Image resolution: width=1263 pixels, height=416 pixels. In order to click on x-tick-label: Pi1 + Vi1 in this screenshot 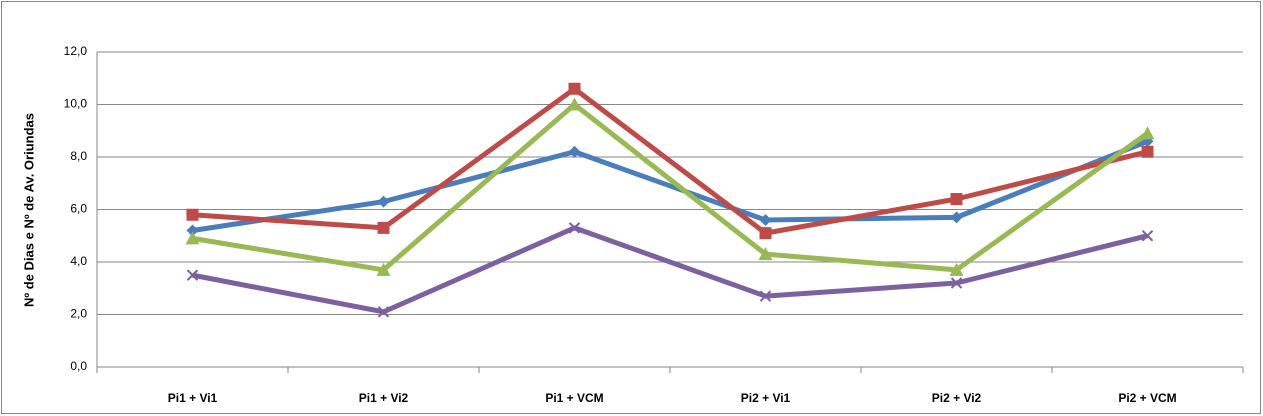, I will do `click(193, 398)`.